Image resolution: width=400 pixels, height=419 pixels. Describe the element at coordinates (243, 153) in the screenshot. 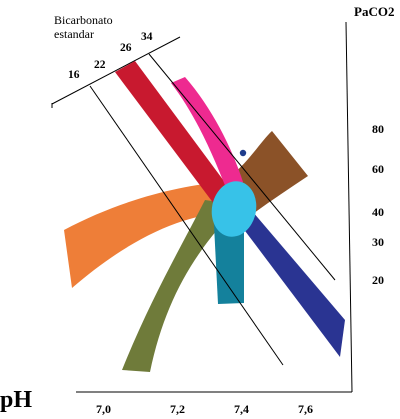

I see `data-dot` at that location.